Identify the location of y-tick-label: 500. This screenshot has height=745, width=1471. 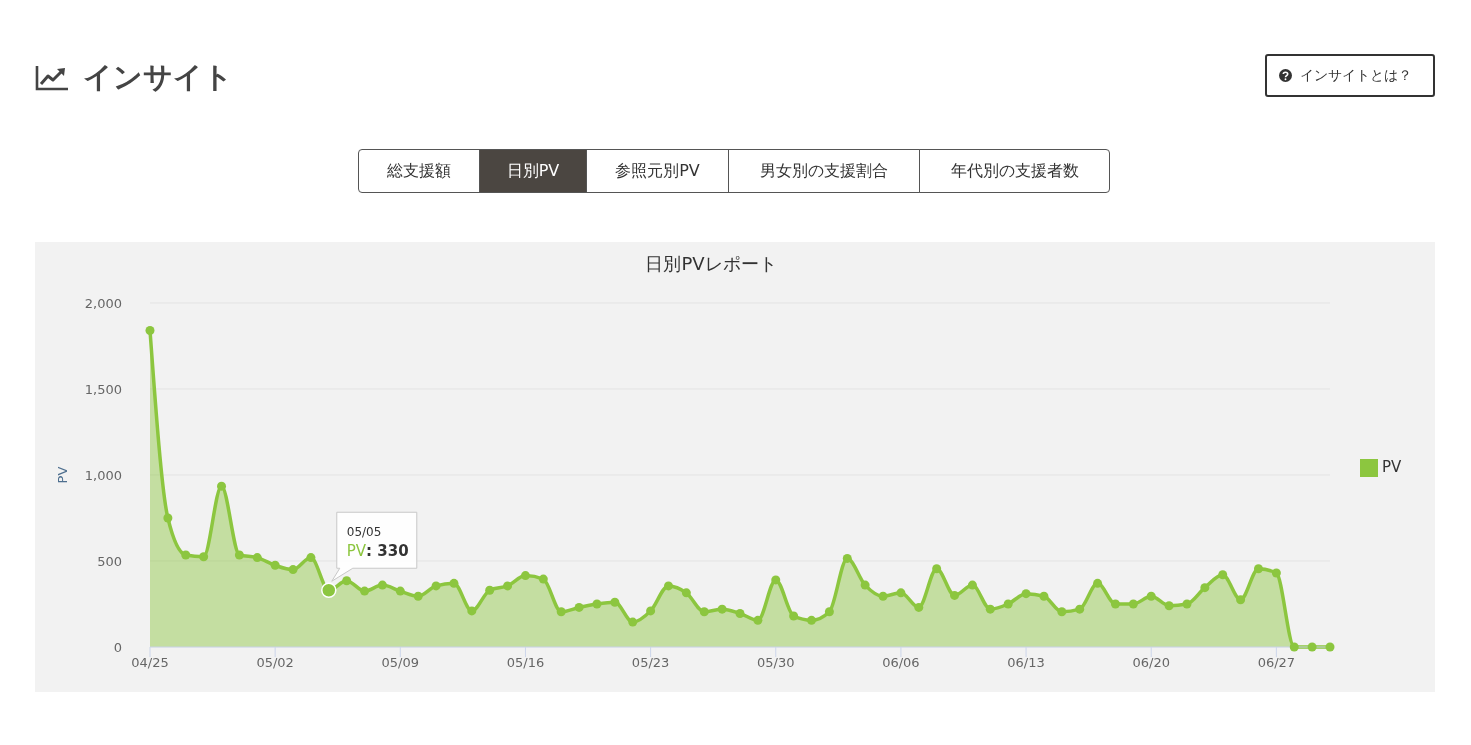
(109, 561).